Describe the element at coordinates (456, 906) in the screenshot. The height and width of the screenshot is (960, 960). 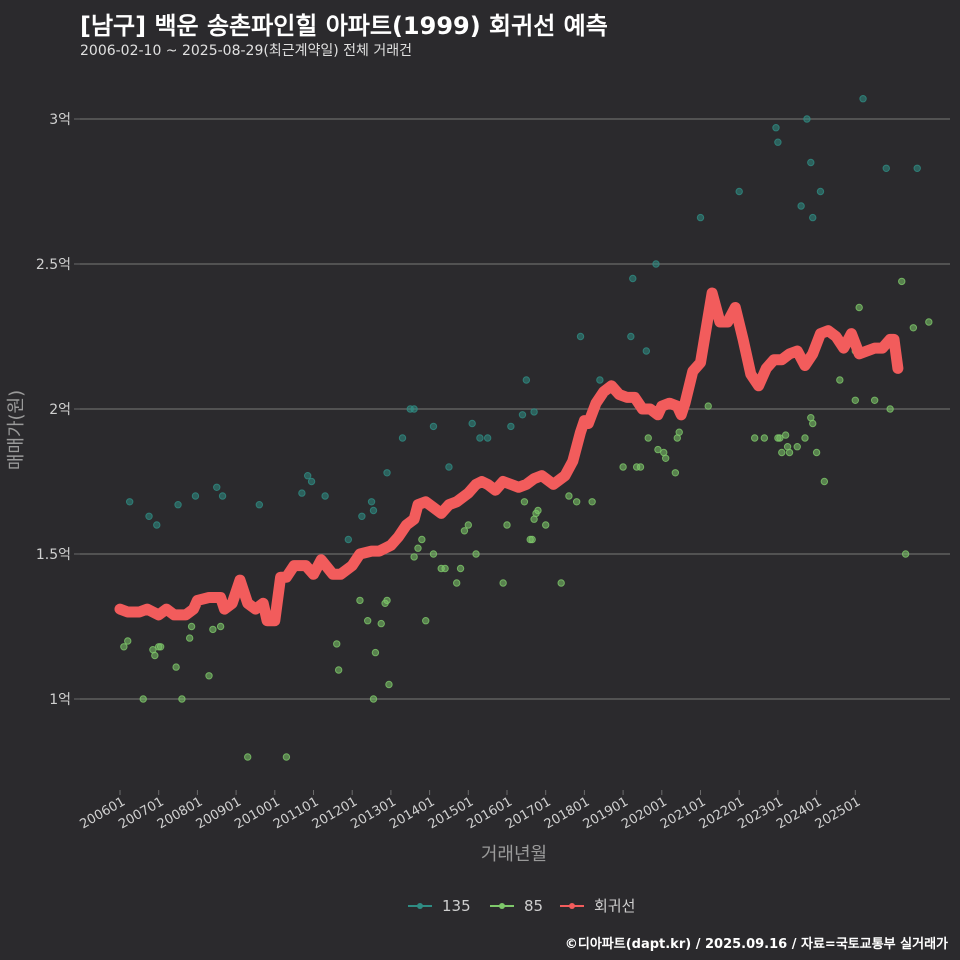
I see `legend-label: 135` at that location.